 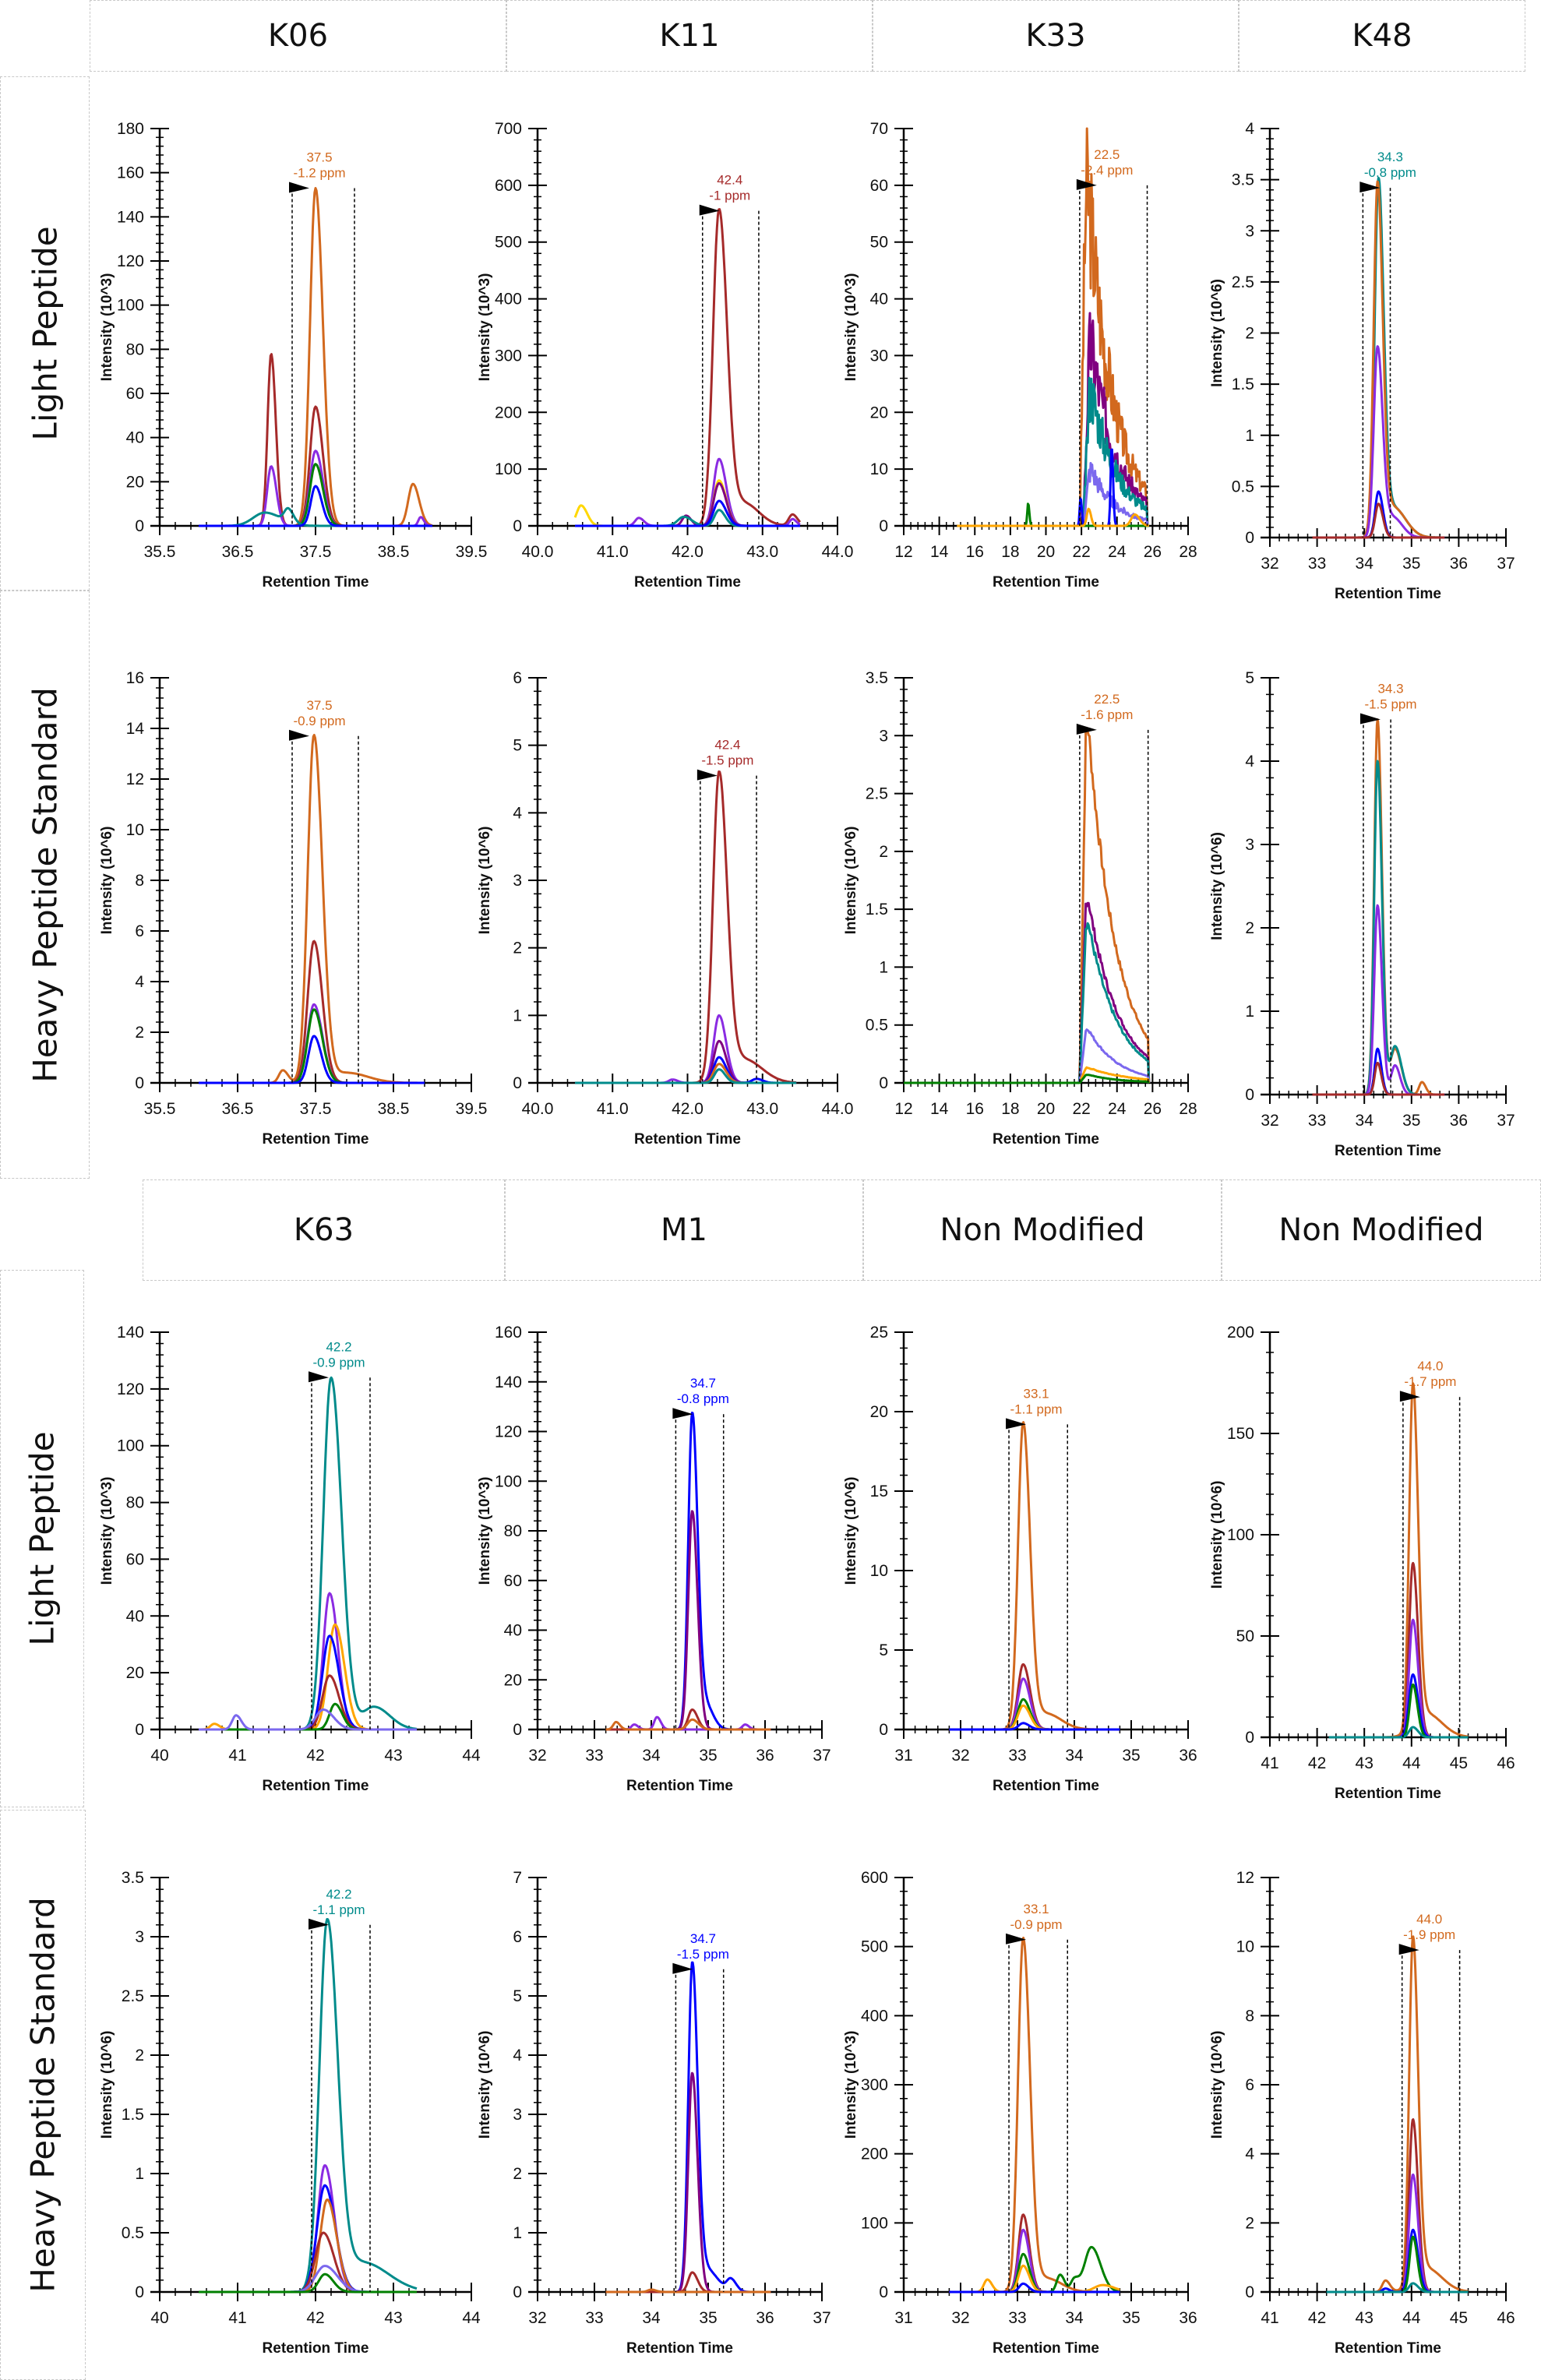 I want to click on x-tick-label: 43.0, so click(x=762, y=1109).